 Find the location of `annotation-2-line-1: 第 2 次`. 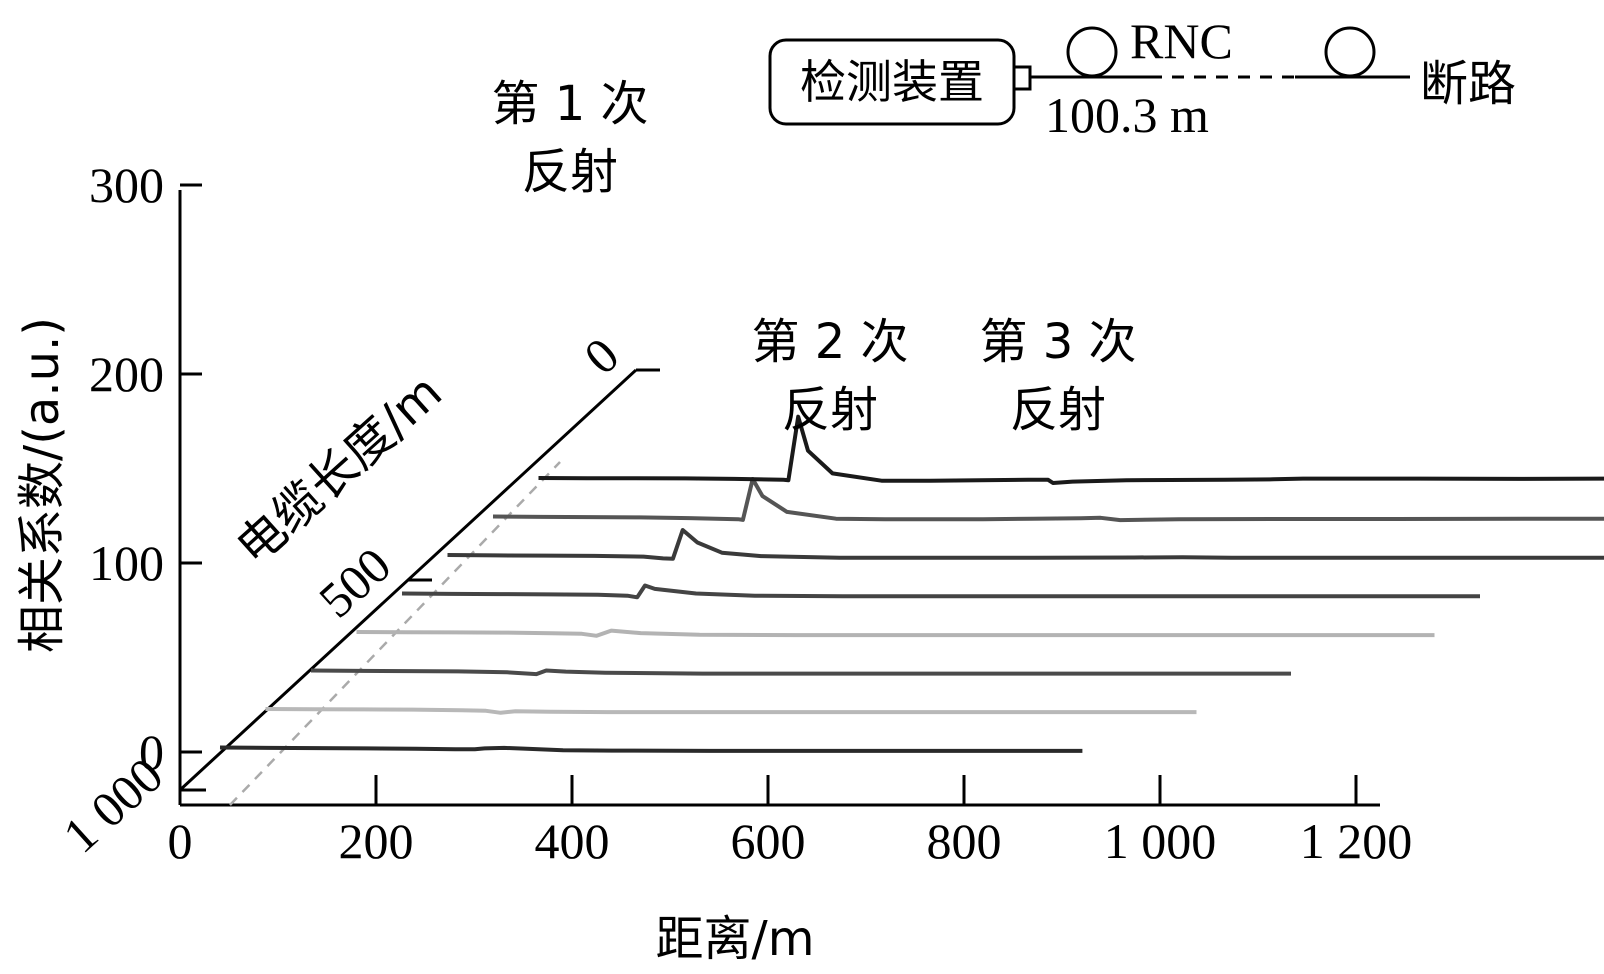

annotation-2-line-1: 第 2 次 is located at coordinates (829, 342).